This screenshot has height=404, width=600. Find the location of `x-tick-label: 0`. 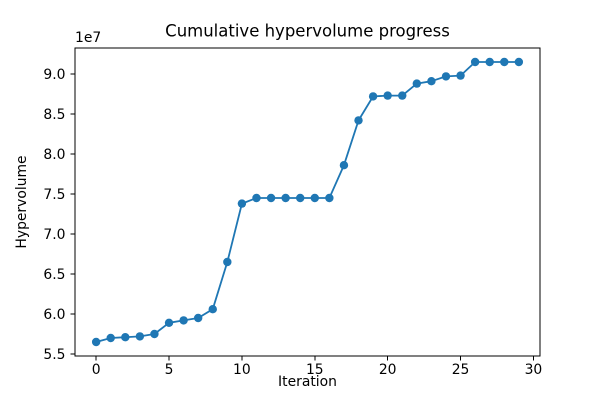

x-tick-label: 0 is located at coordinates (96, 370).